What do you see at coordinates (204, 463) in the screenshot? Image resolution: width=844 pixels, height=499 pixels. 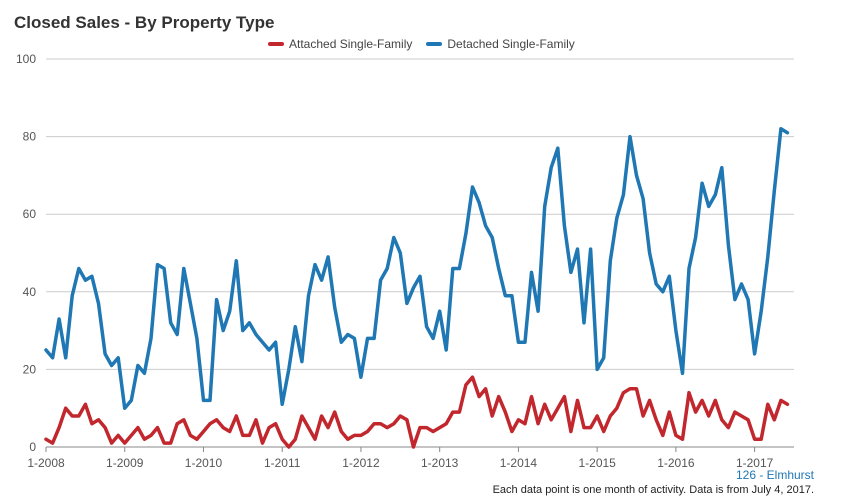 I see `x-tick-label-1-2010: 1-2010` at bounding box center [204, 463].